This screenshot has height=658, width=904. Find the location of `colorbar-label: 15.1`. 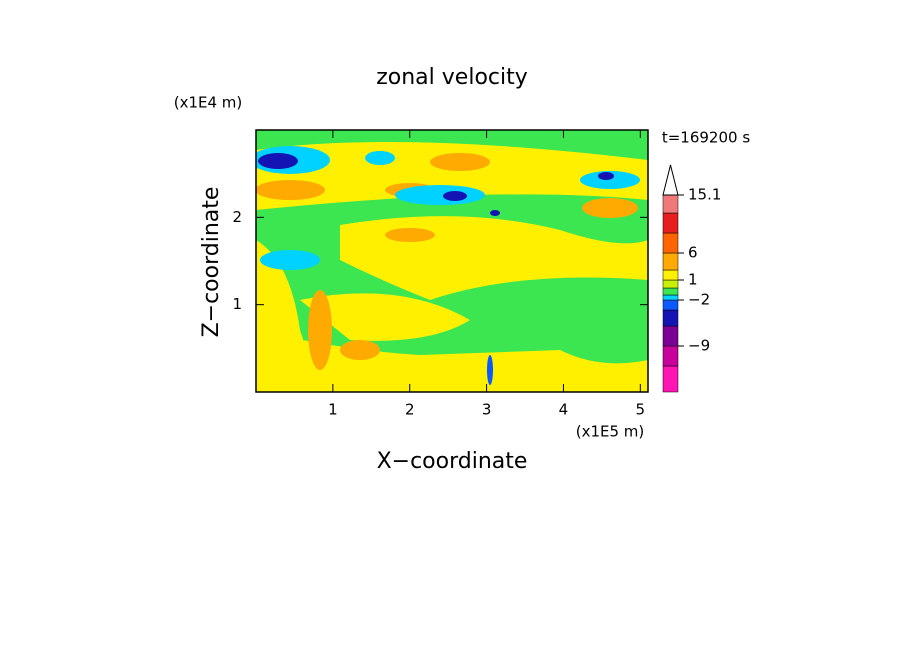

colorbar-label: 15.1 is located at coordinates (704, 195).